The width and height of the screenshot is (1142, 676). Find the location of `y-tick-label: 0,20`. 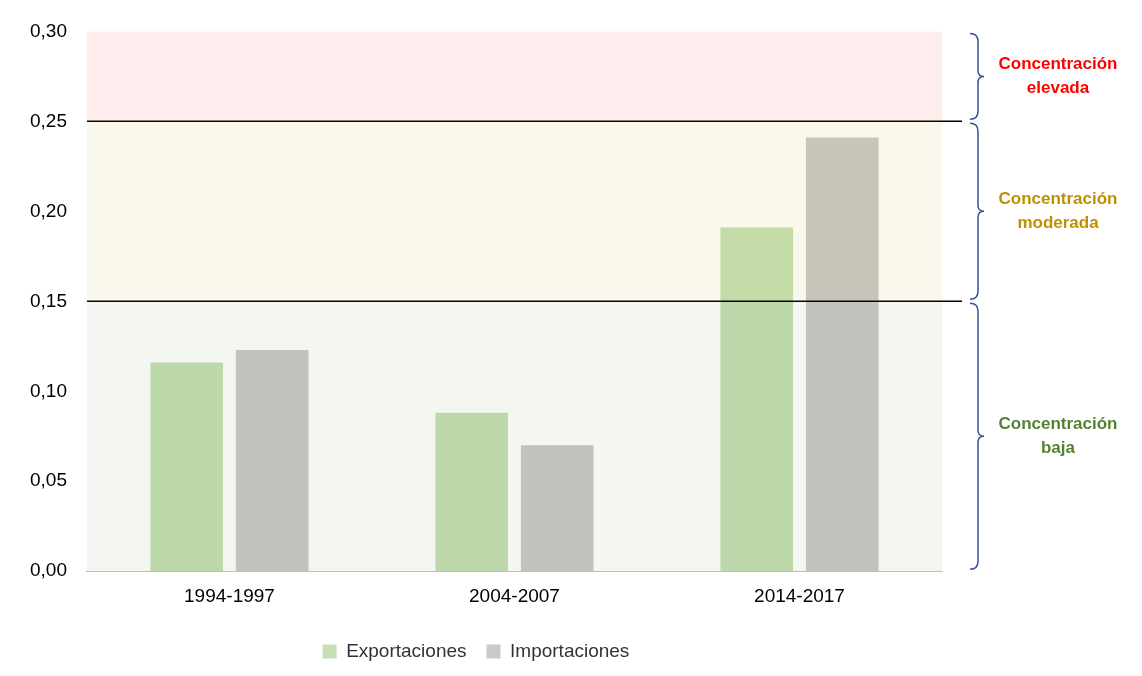

y-tick-label: 0,20 is located at coordinates (48, 210).